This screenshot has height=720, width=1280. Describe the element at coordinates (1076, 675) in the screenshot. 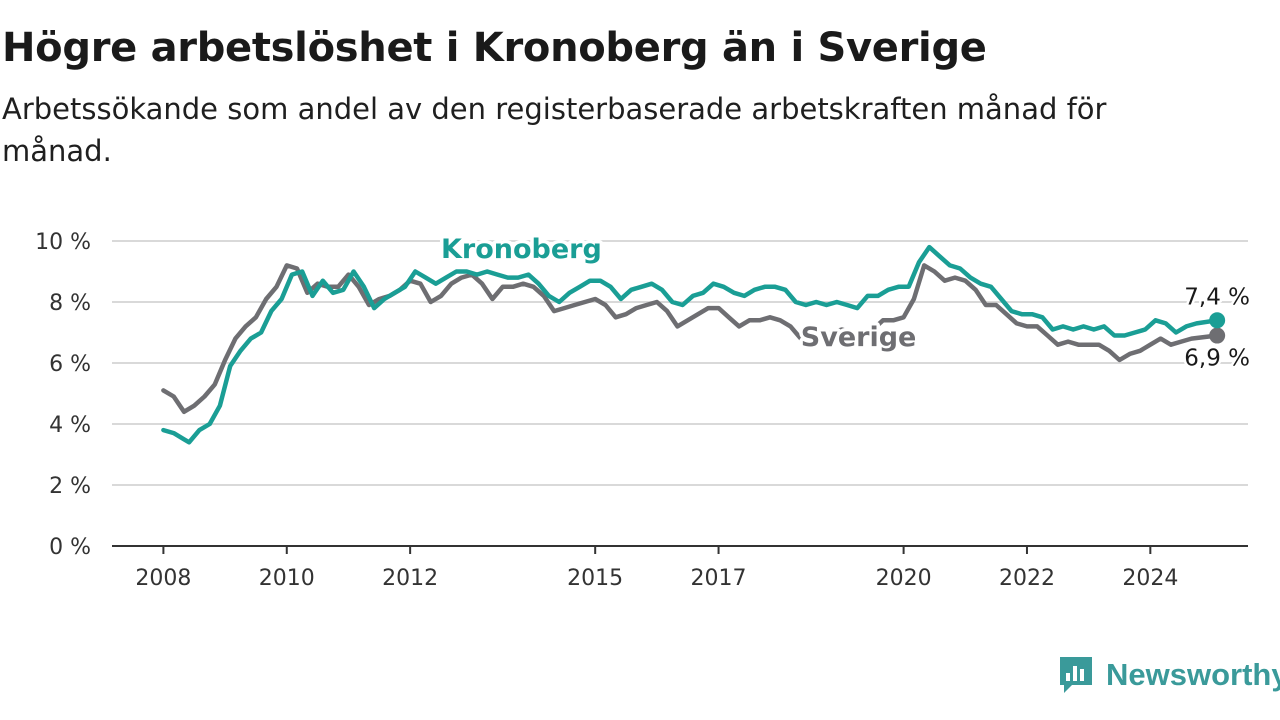

I see `newsworthy-logo-icon` at that location.